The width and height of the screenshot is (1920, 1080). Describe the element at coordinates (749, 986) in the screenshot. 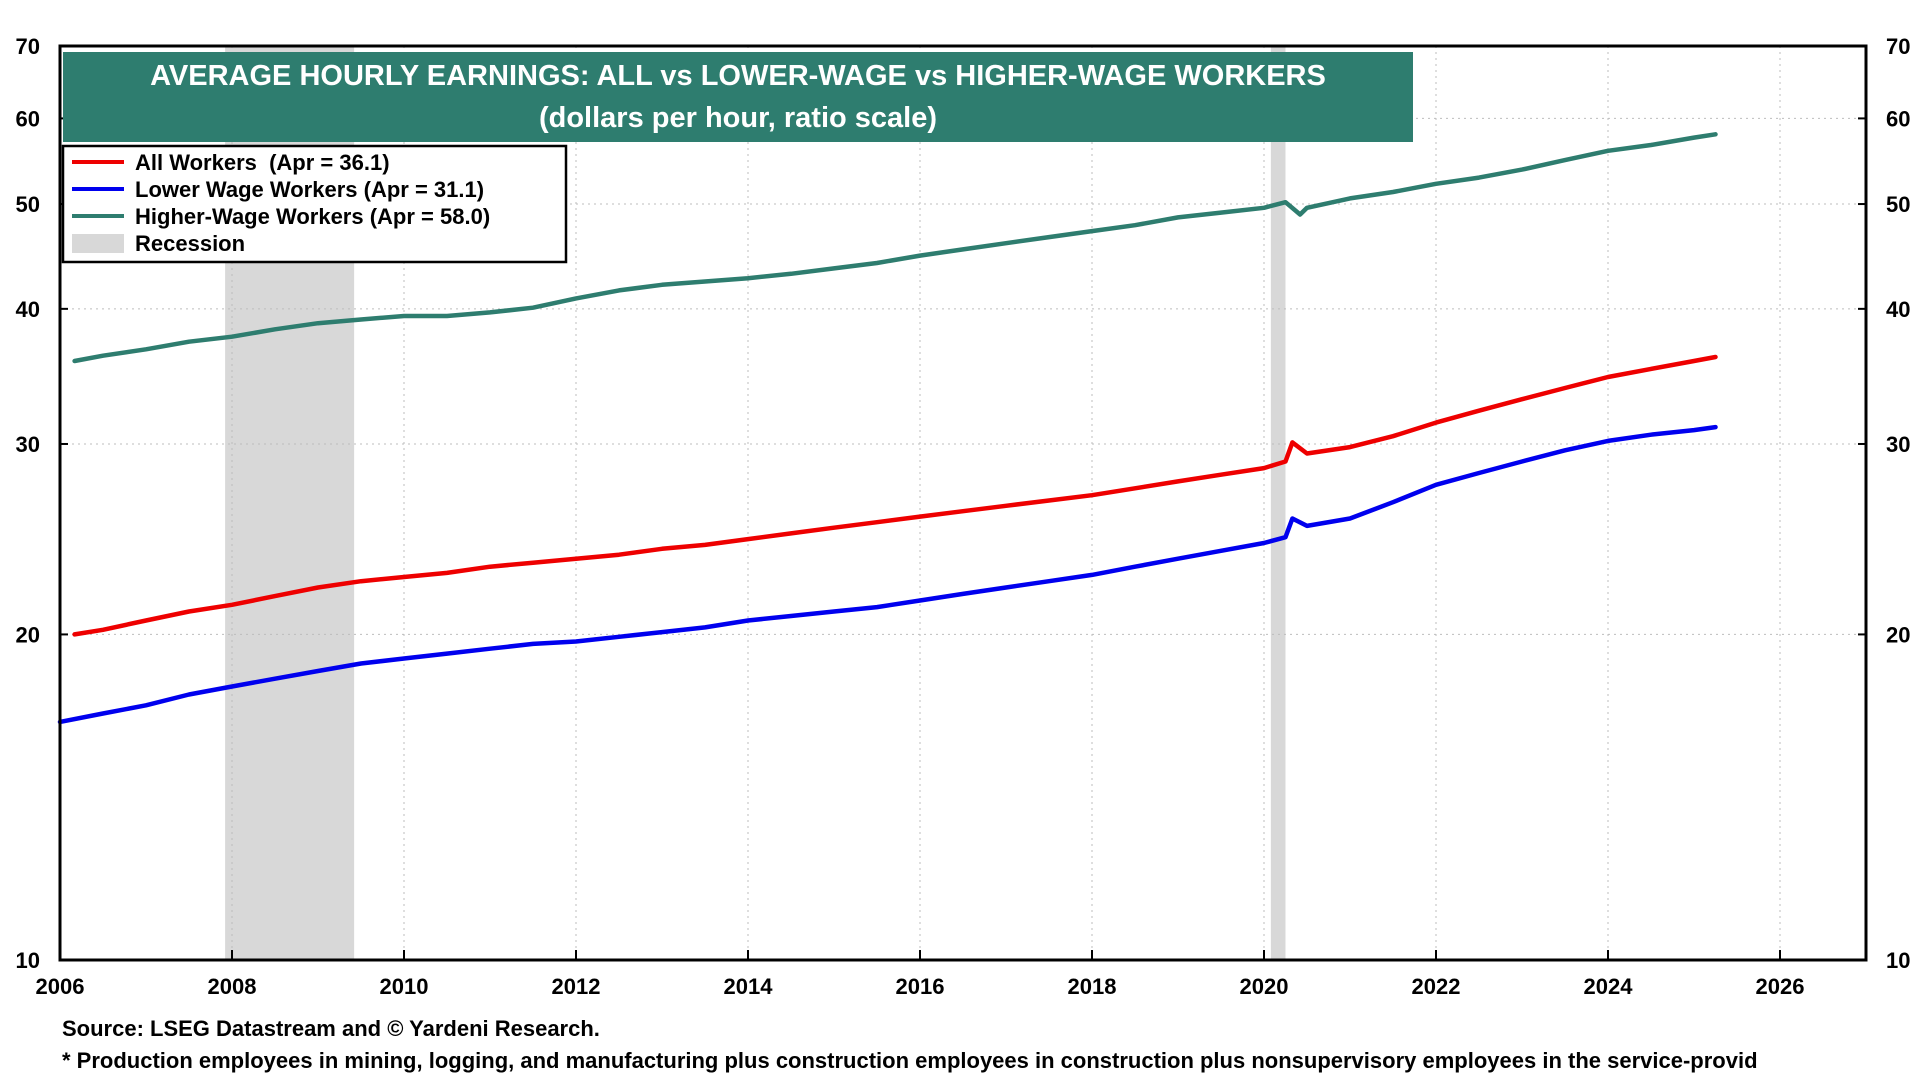

I see `x-tick-label: 2014` at that location.